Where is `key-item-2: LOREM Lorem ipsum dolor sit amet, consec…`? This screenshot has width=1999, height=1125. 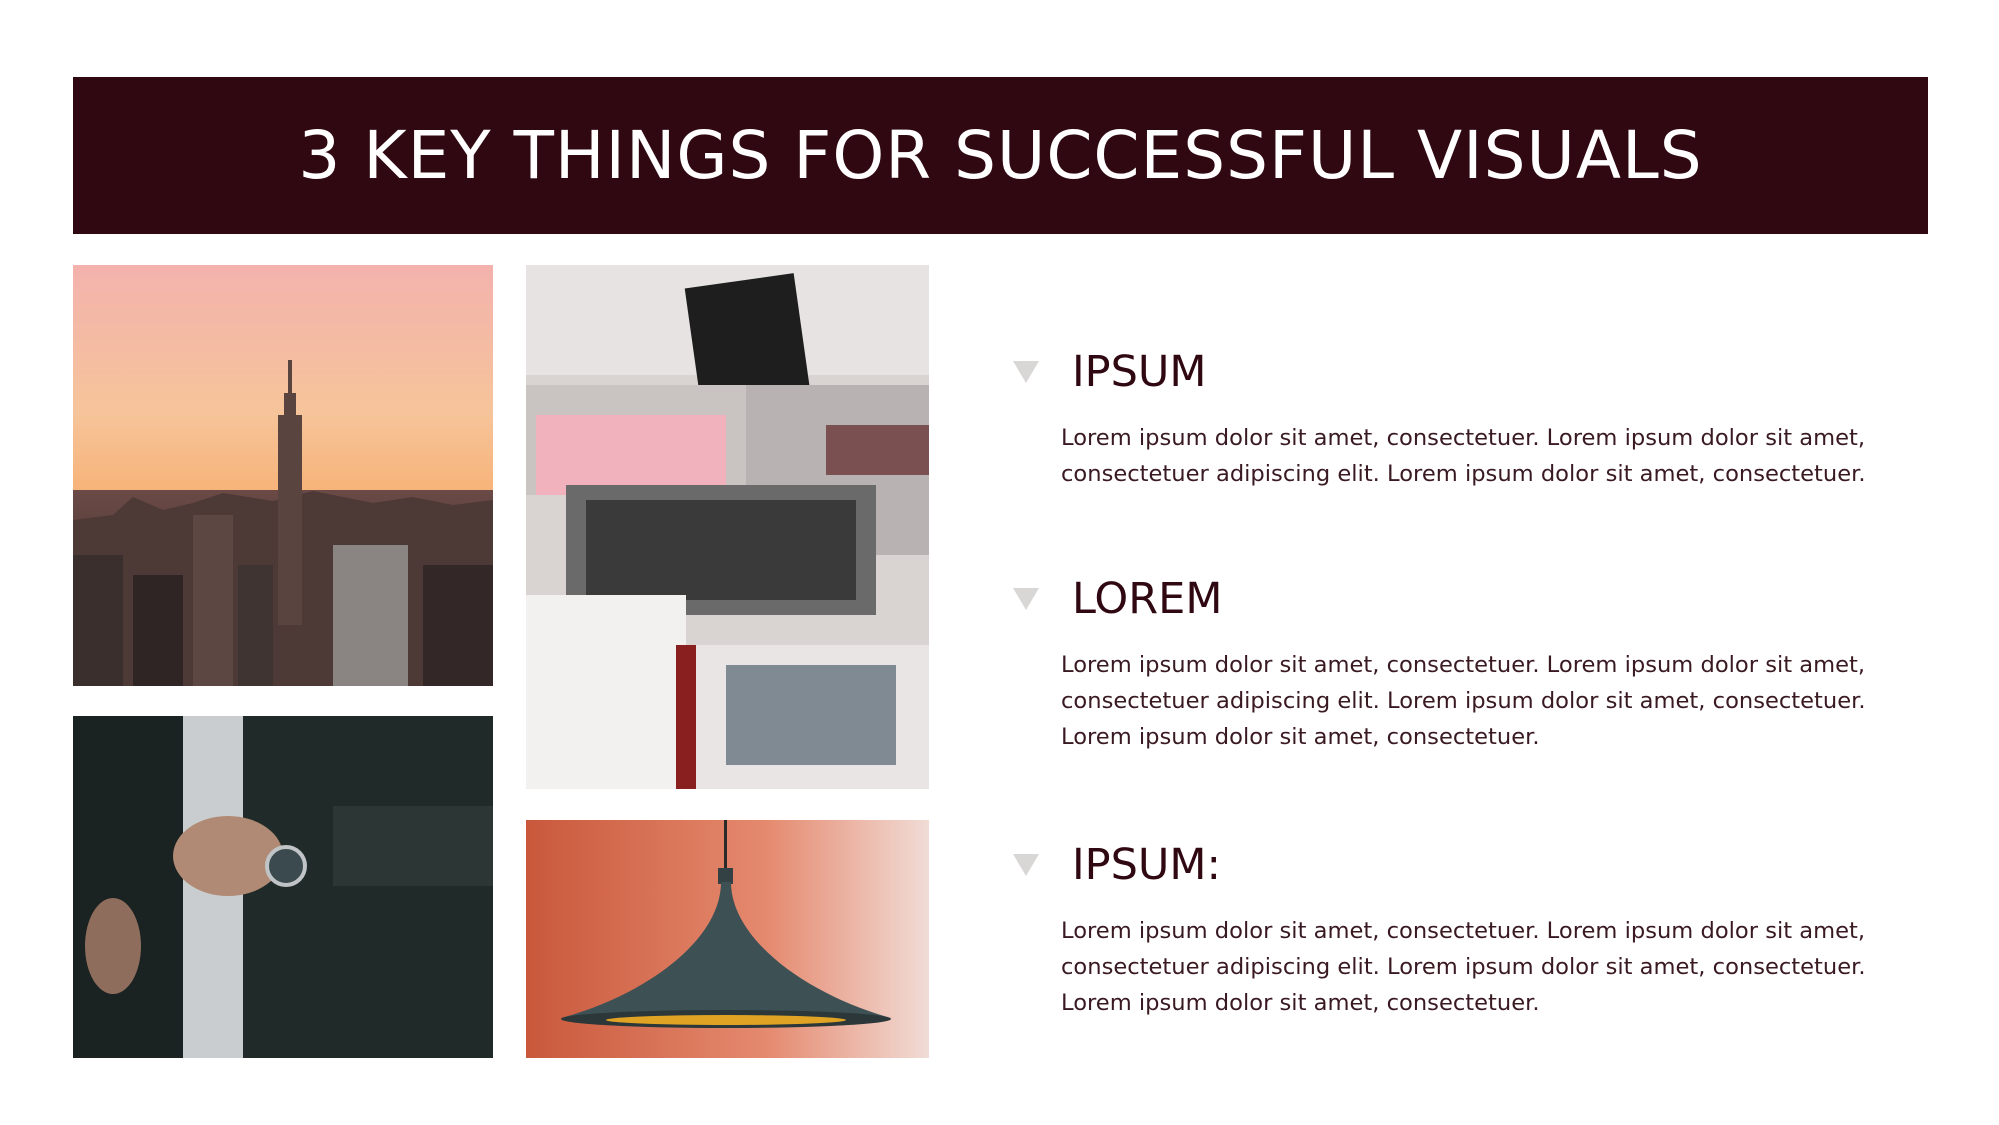
key-item-2: LOREM Lorem ipsum dolor sit amet, consec… is located at coordinates (1463, 663).